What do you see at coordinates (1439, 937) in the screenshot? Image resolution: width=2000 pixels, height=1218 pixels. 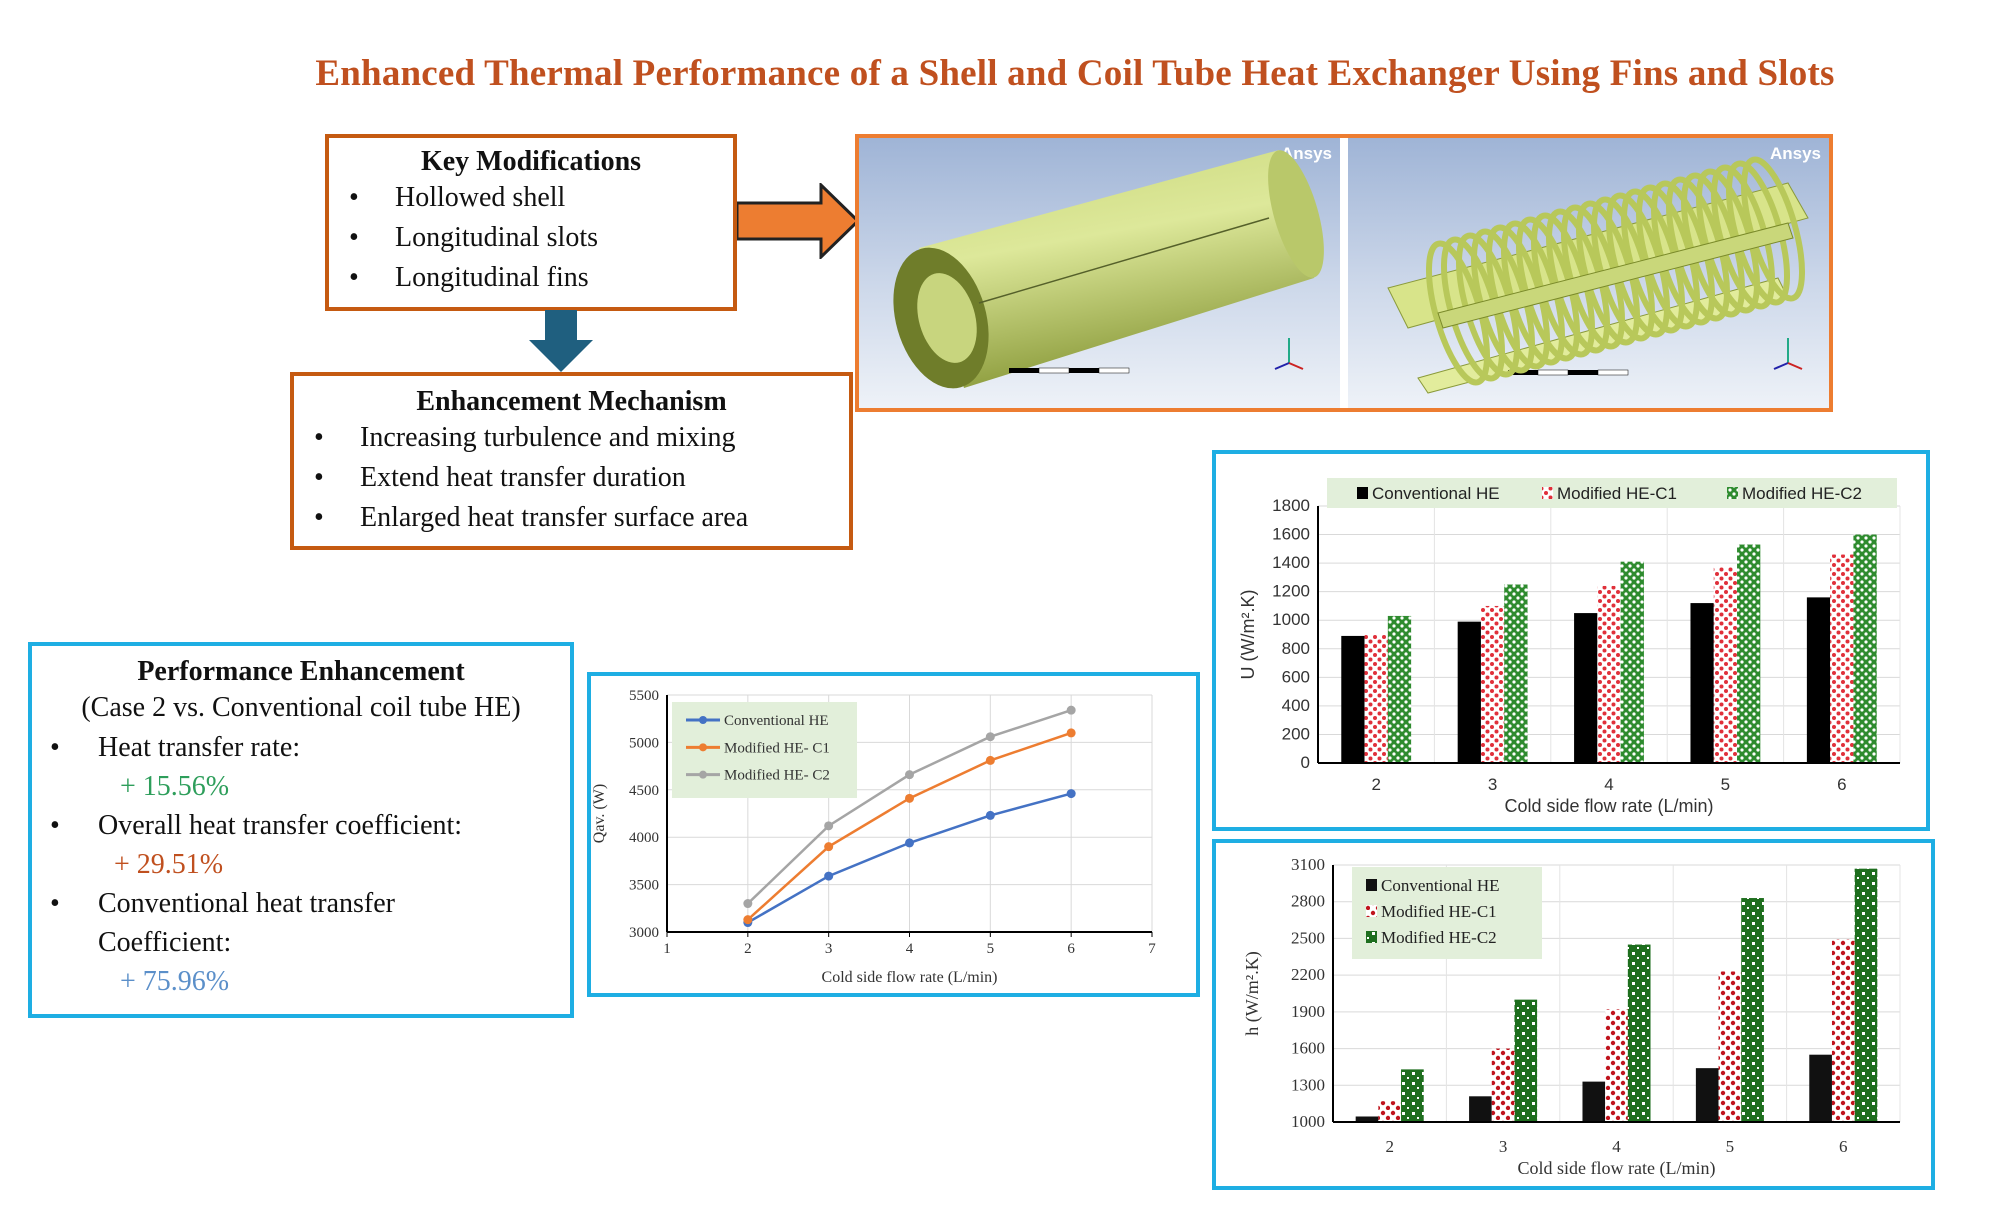 I see `legend-label: Modified HE-C2` at bounding box center [1439, 937].